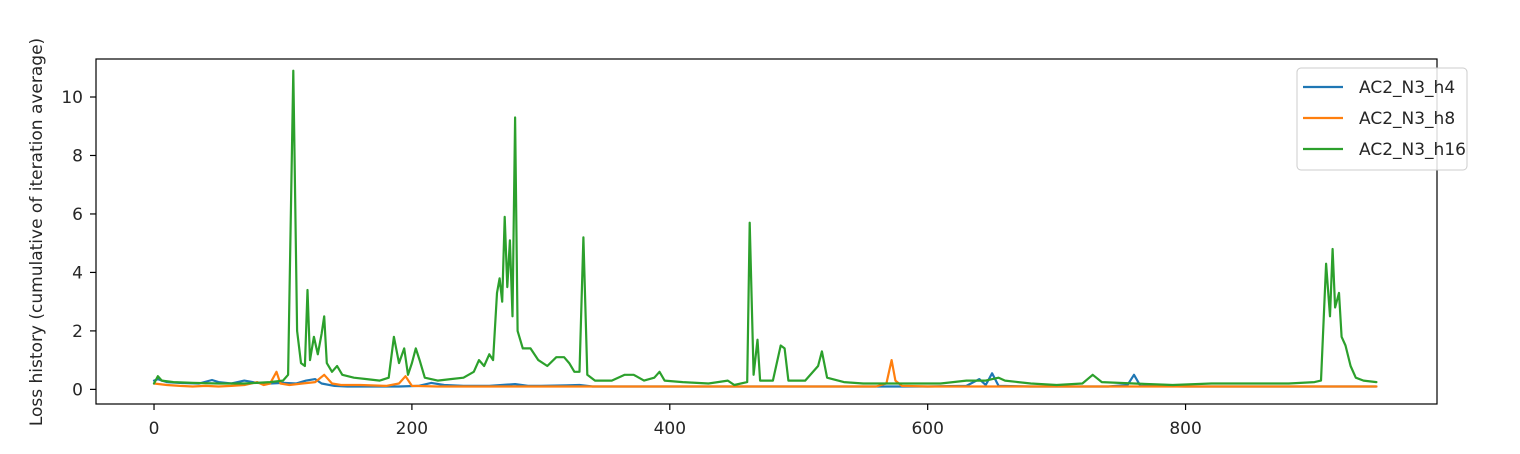 The height and width of the screenshot is (454, 1520). I want to click on x-tick-label: 0, so click(154, 429).